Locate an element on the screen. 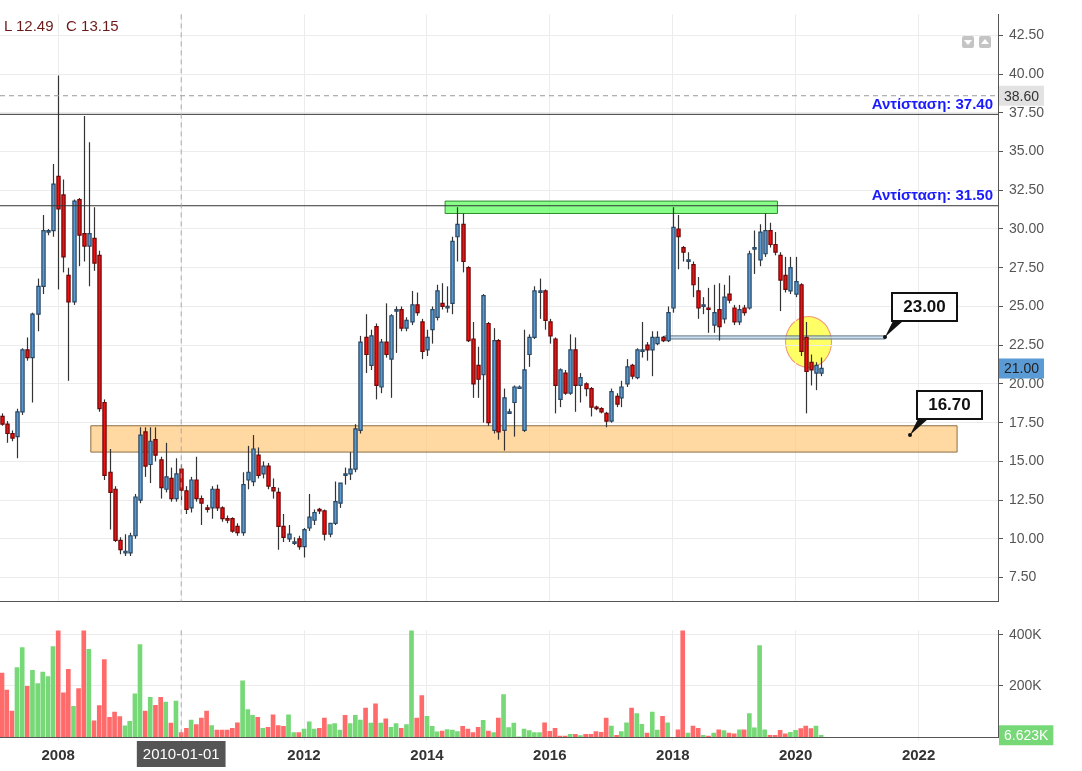  x-tick-label: 2016 is located at coordinates (550, 755).